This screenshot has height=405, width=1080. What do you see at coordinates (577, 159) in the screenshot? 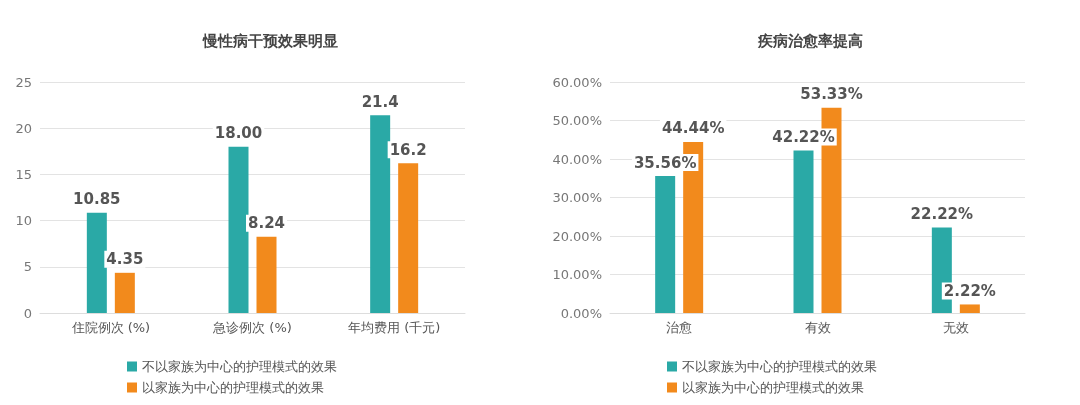
I see `y-tick-label: 40.00%` at bounding box center [577, 159].